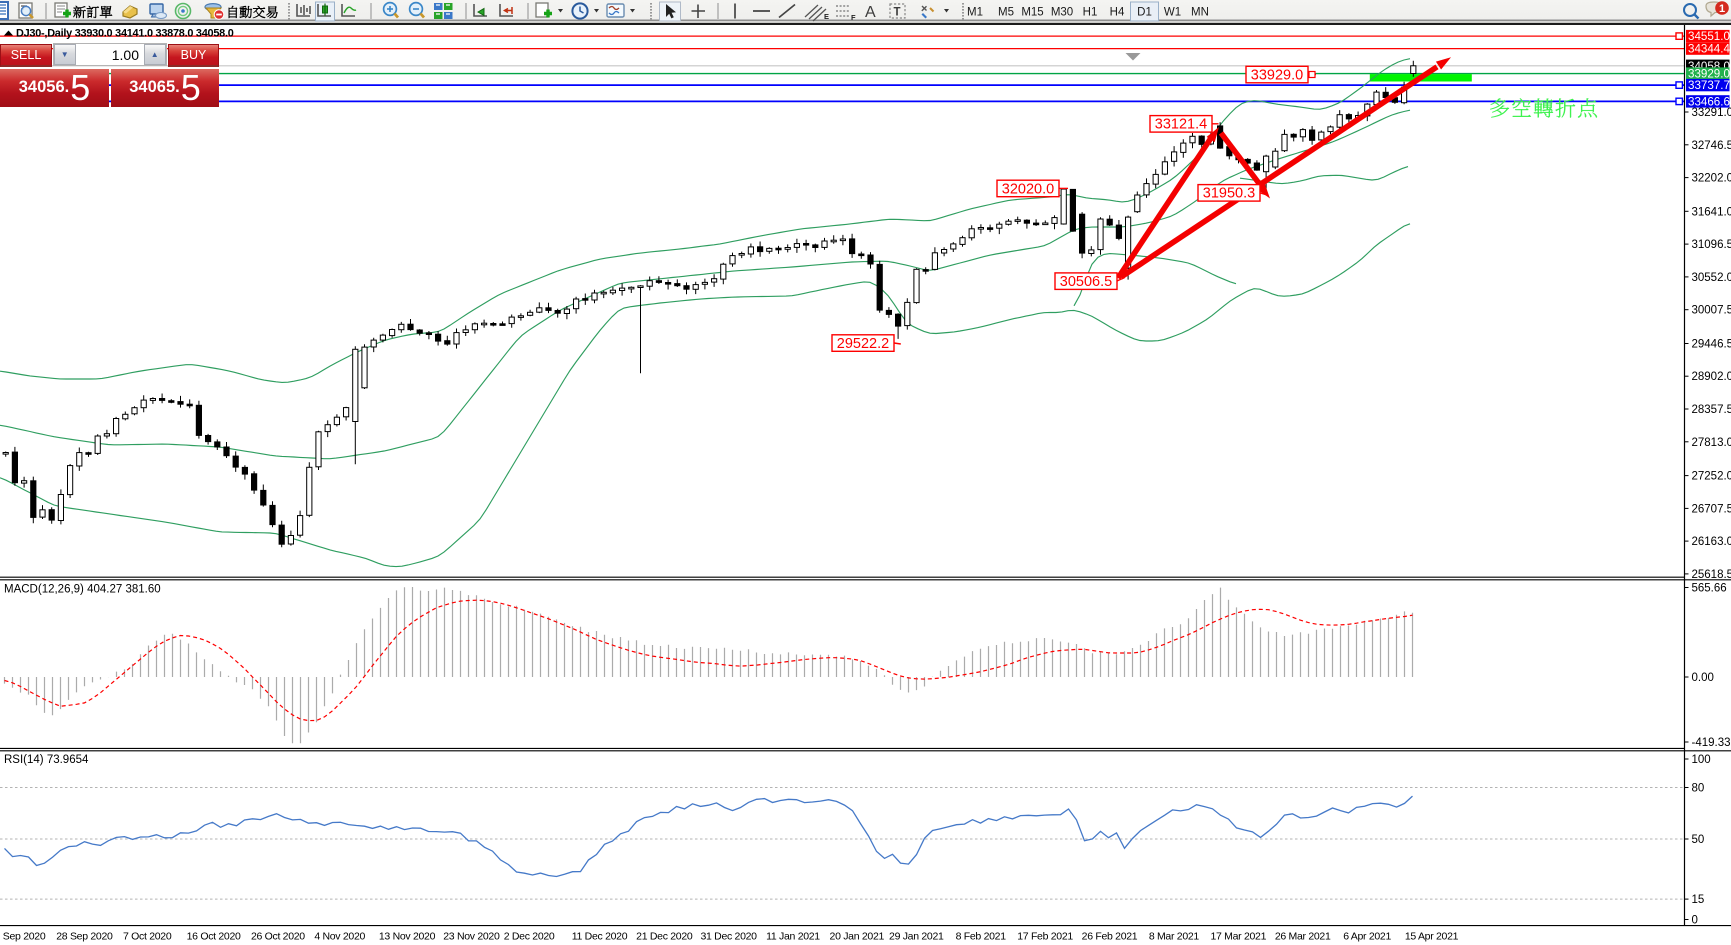  Describe the element at coordinates (529, 937) in the screenshot. I see `svg-text: 2 Dec 2020` at that location.